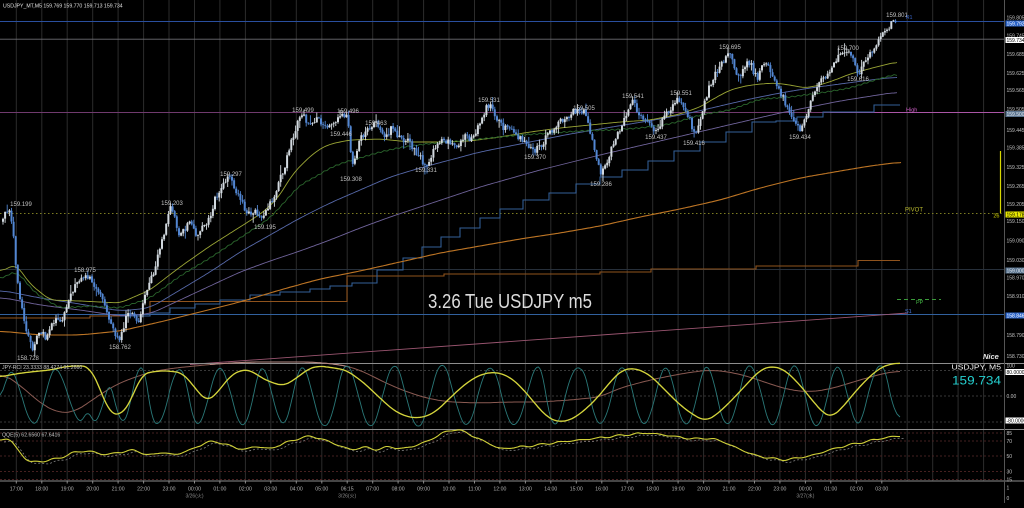 The height and width of the screenshot is (508, 1024). Describe the element at coordinates (303, 111) in the screenshot. I see `svg-text: 159.499` at that location.